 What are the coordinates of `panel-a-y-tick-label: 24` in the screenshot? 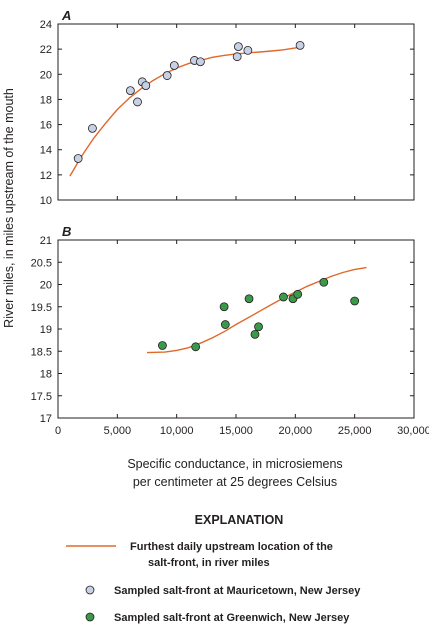 It's located at (46, 25).